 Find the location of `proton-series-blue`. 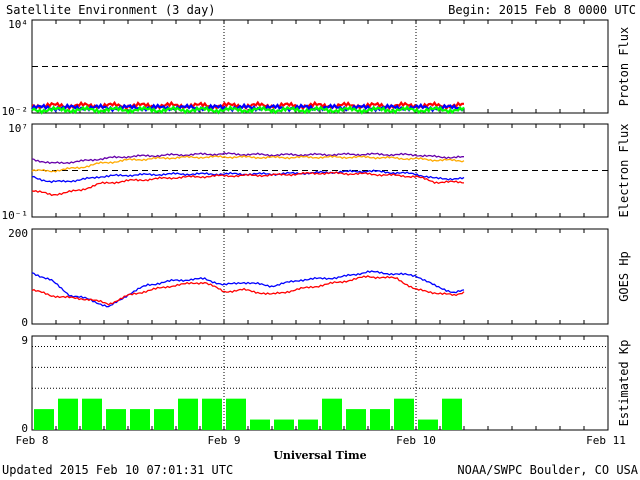

proton-series-blue is located at coordinates (248, 107).